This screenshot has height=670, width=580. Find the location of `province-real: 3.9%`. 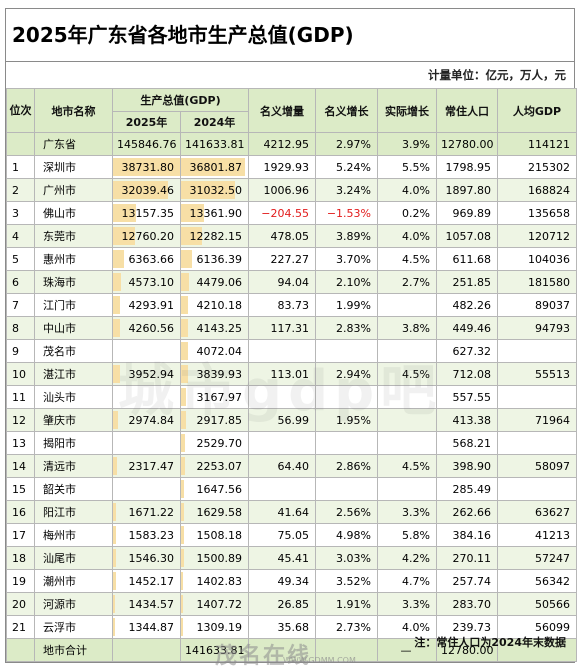

province-real: 3.9% is located at coordinates (407, 144).